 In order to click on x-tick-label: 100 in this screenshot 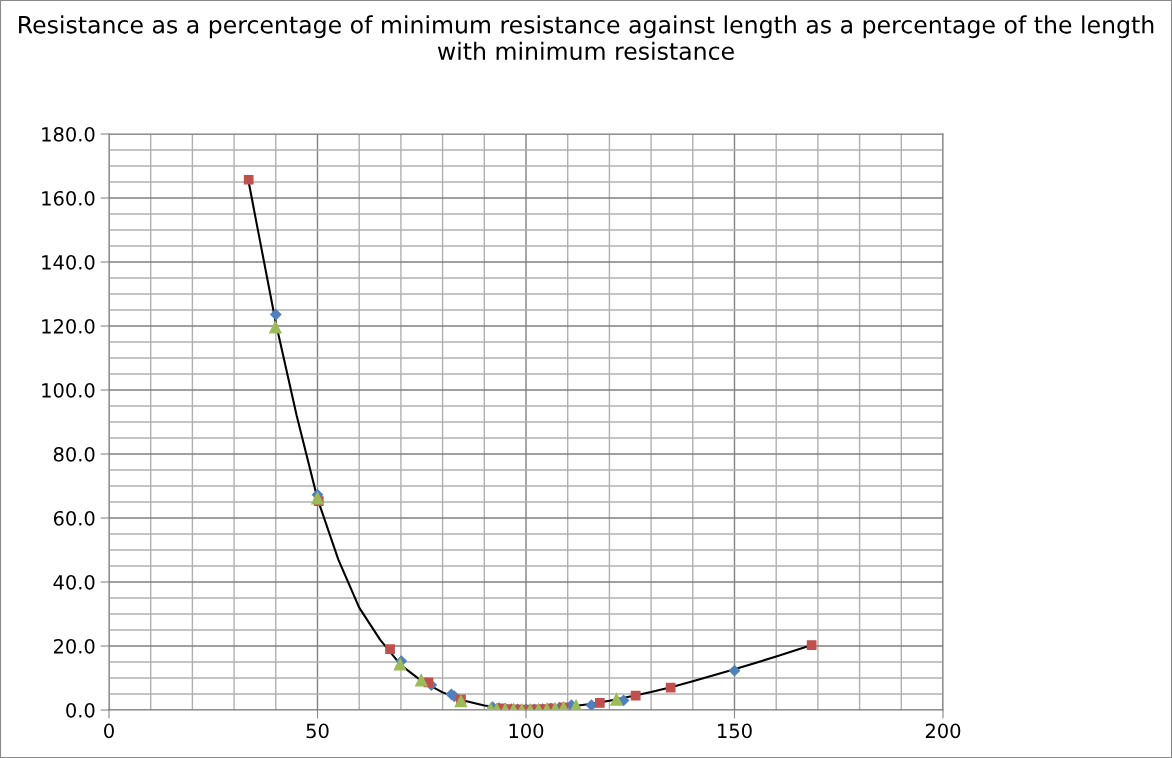, I will do `click(526, 731)`.